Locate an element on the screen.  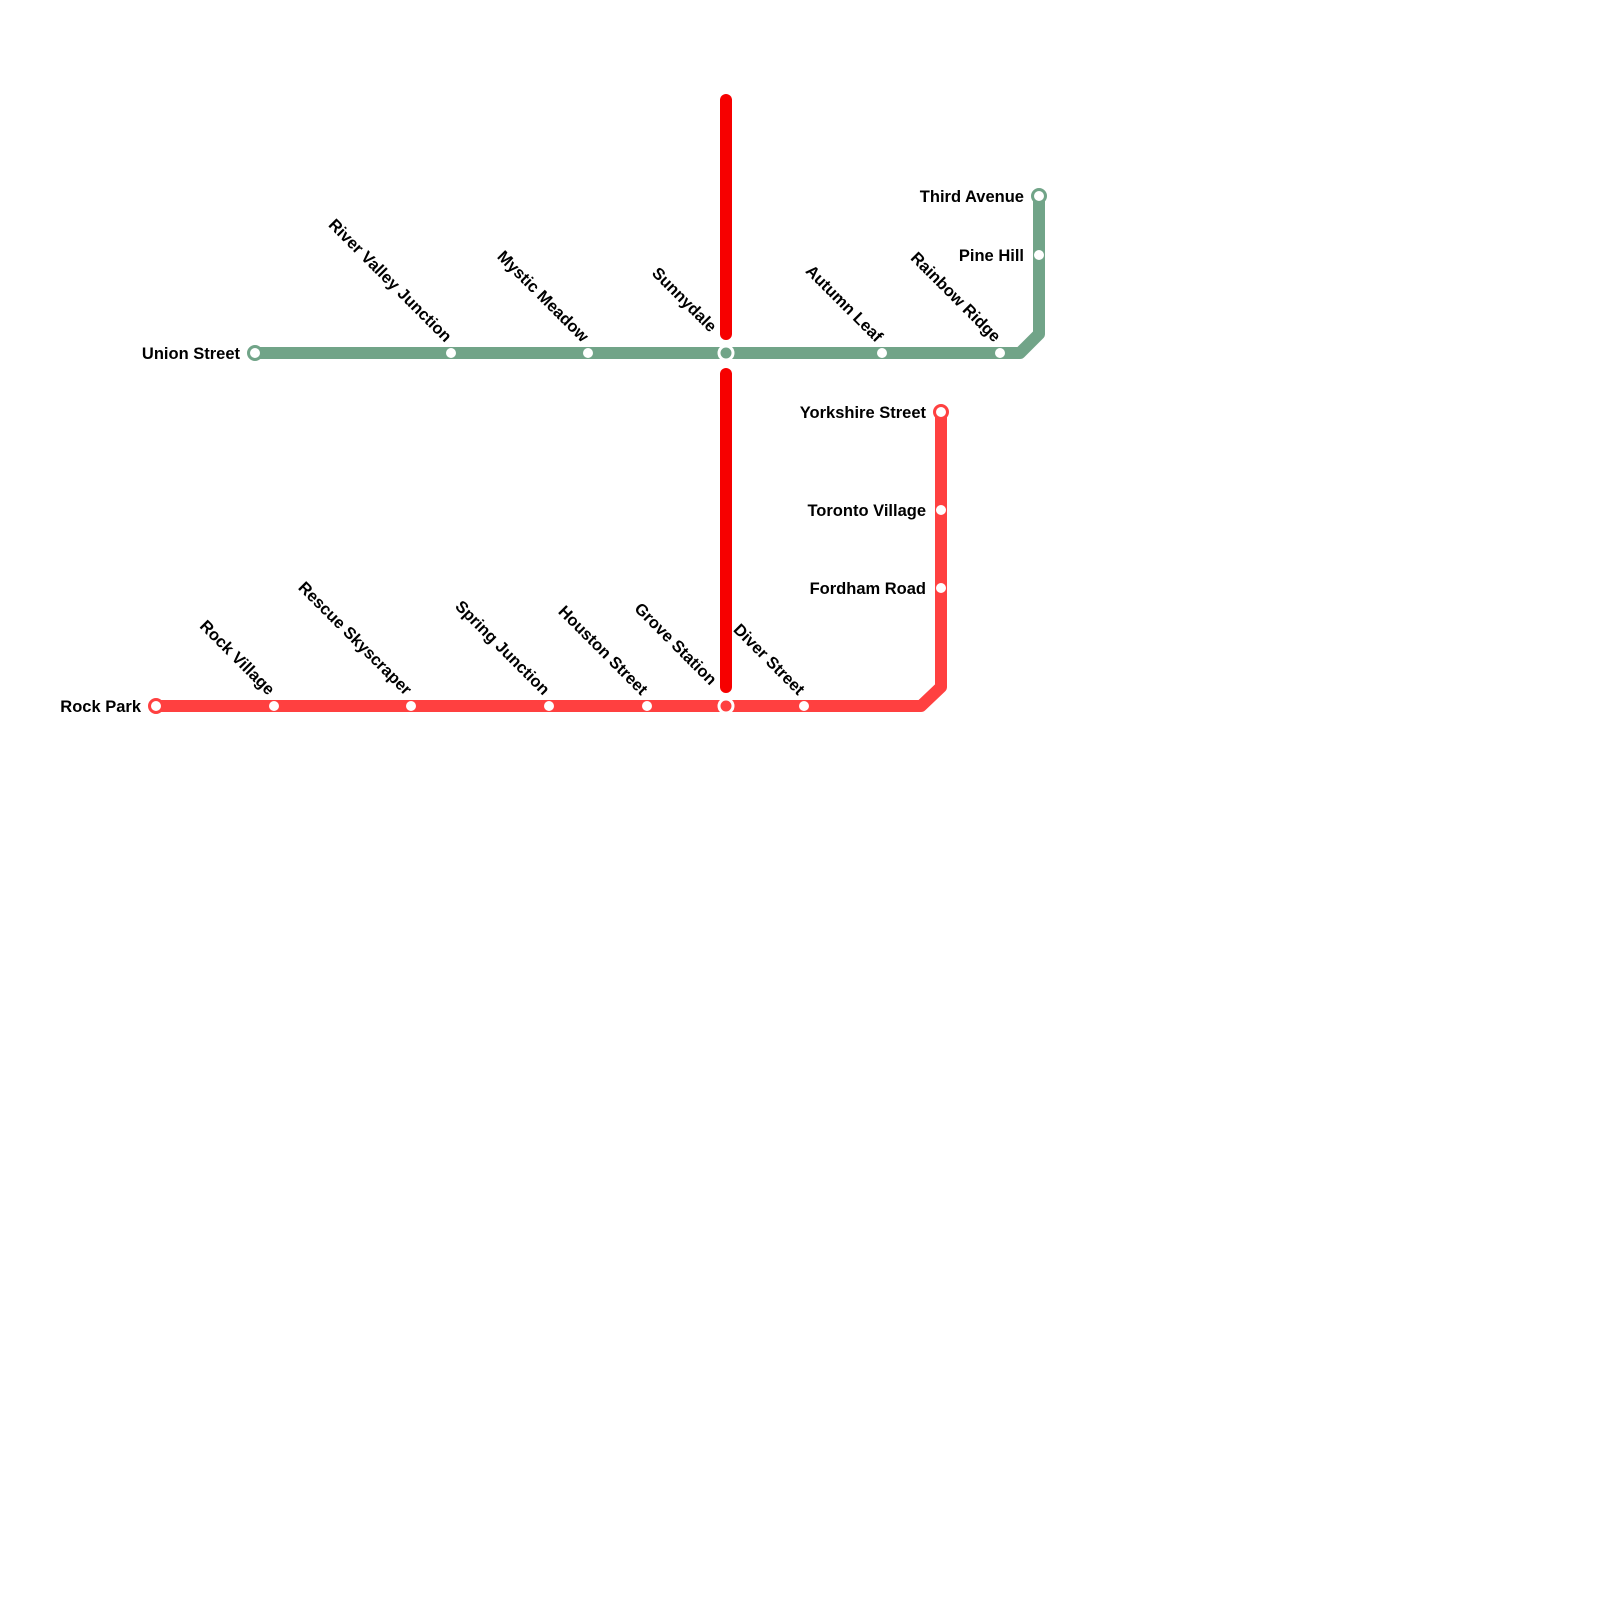
station-diver-street: Diver Street is located at coordinates (769, 666).